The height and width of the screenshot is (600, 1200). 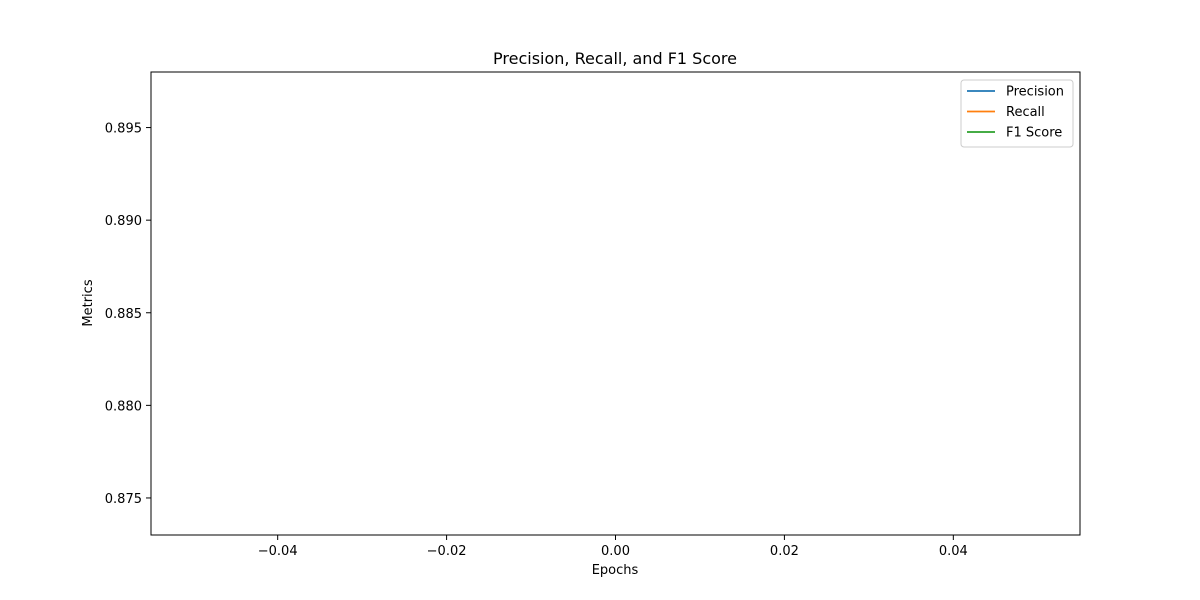 I want to click on x-tick-label: 0.04, so click(x=953, y=551).